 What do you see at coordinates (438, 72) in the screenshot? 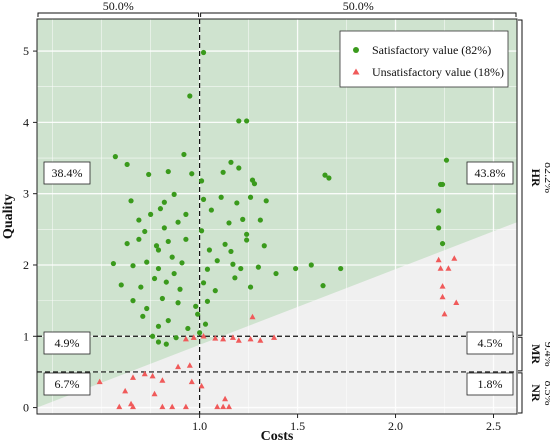
I see `legend-label-unsatisfactory: Unsatisfactory value (18%)` at bounding box center [438, 72].